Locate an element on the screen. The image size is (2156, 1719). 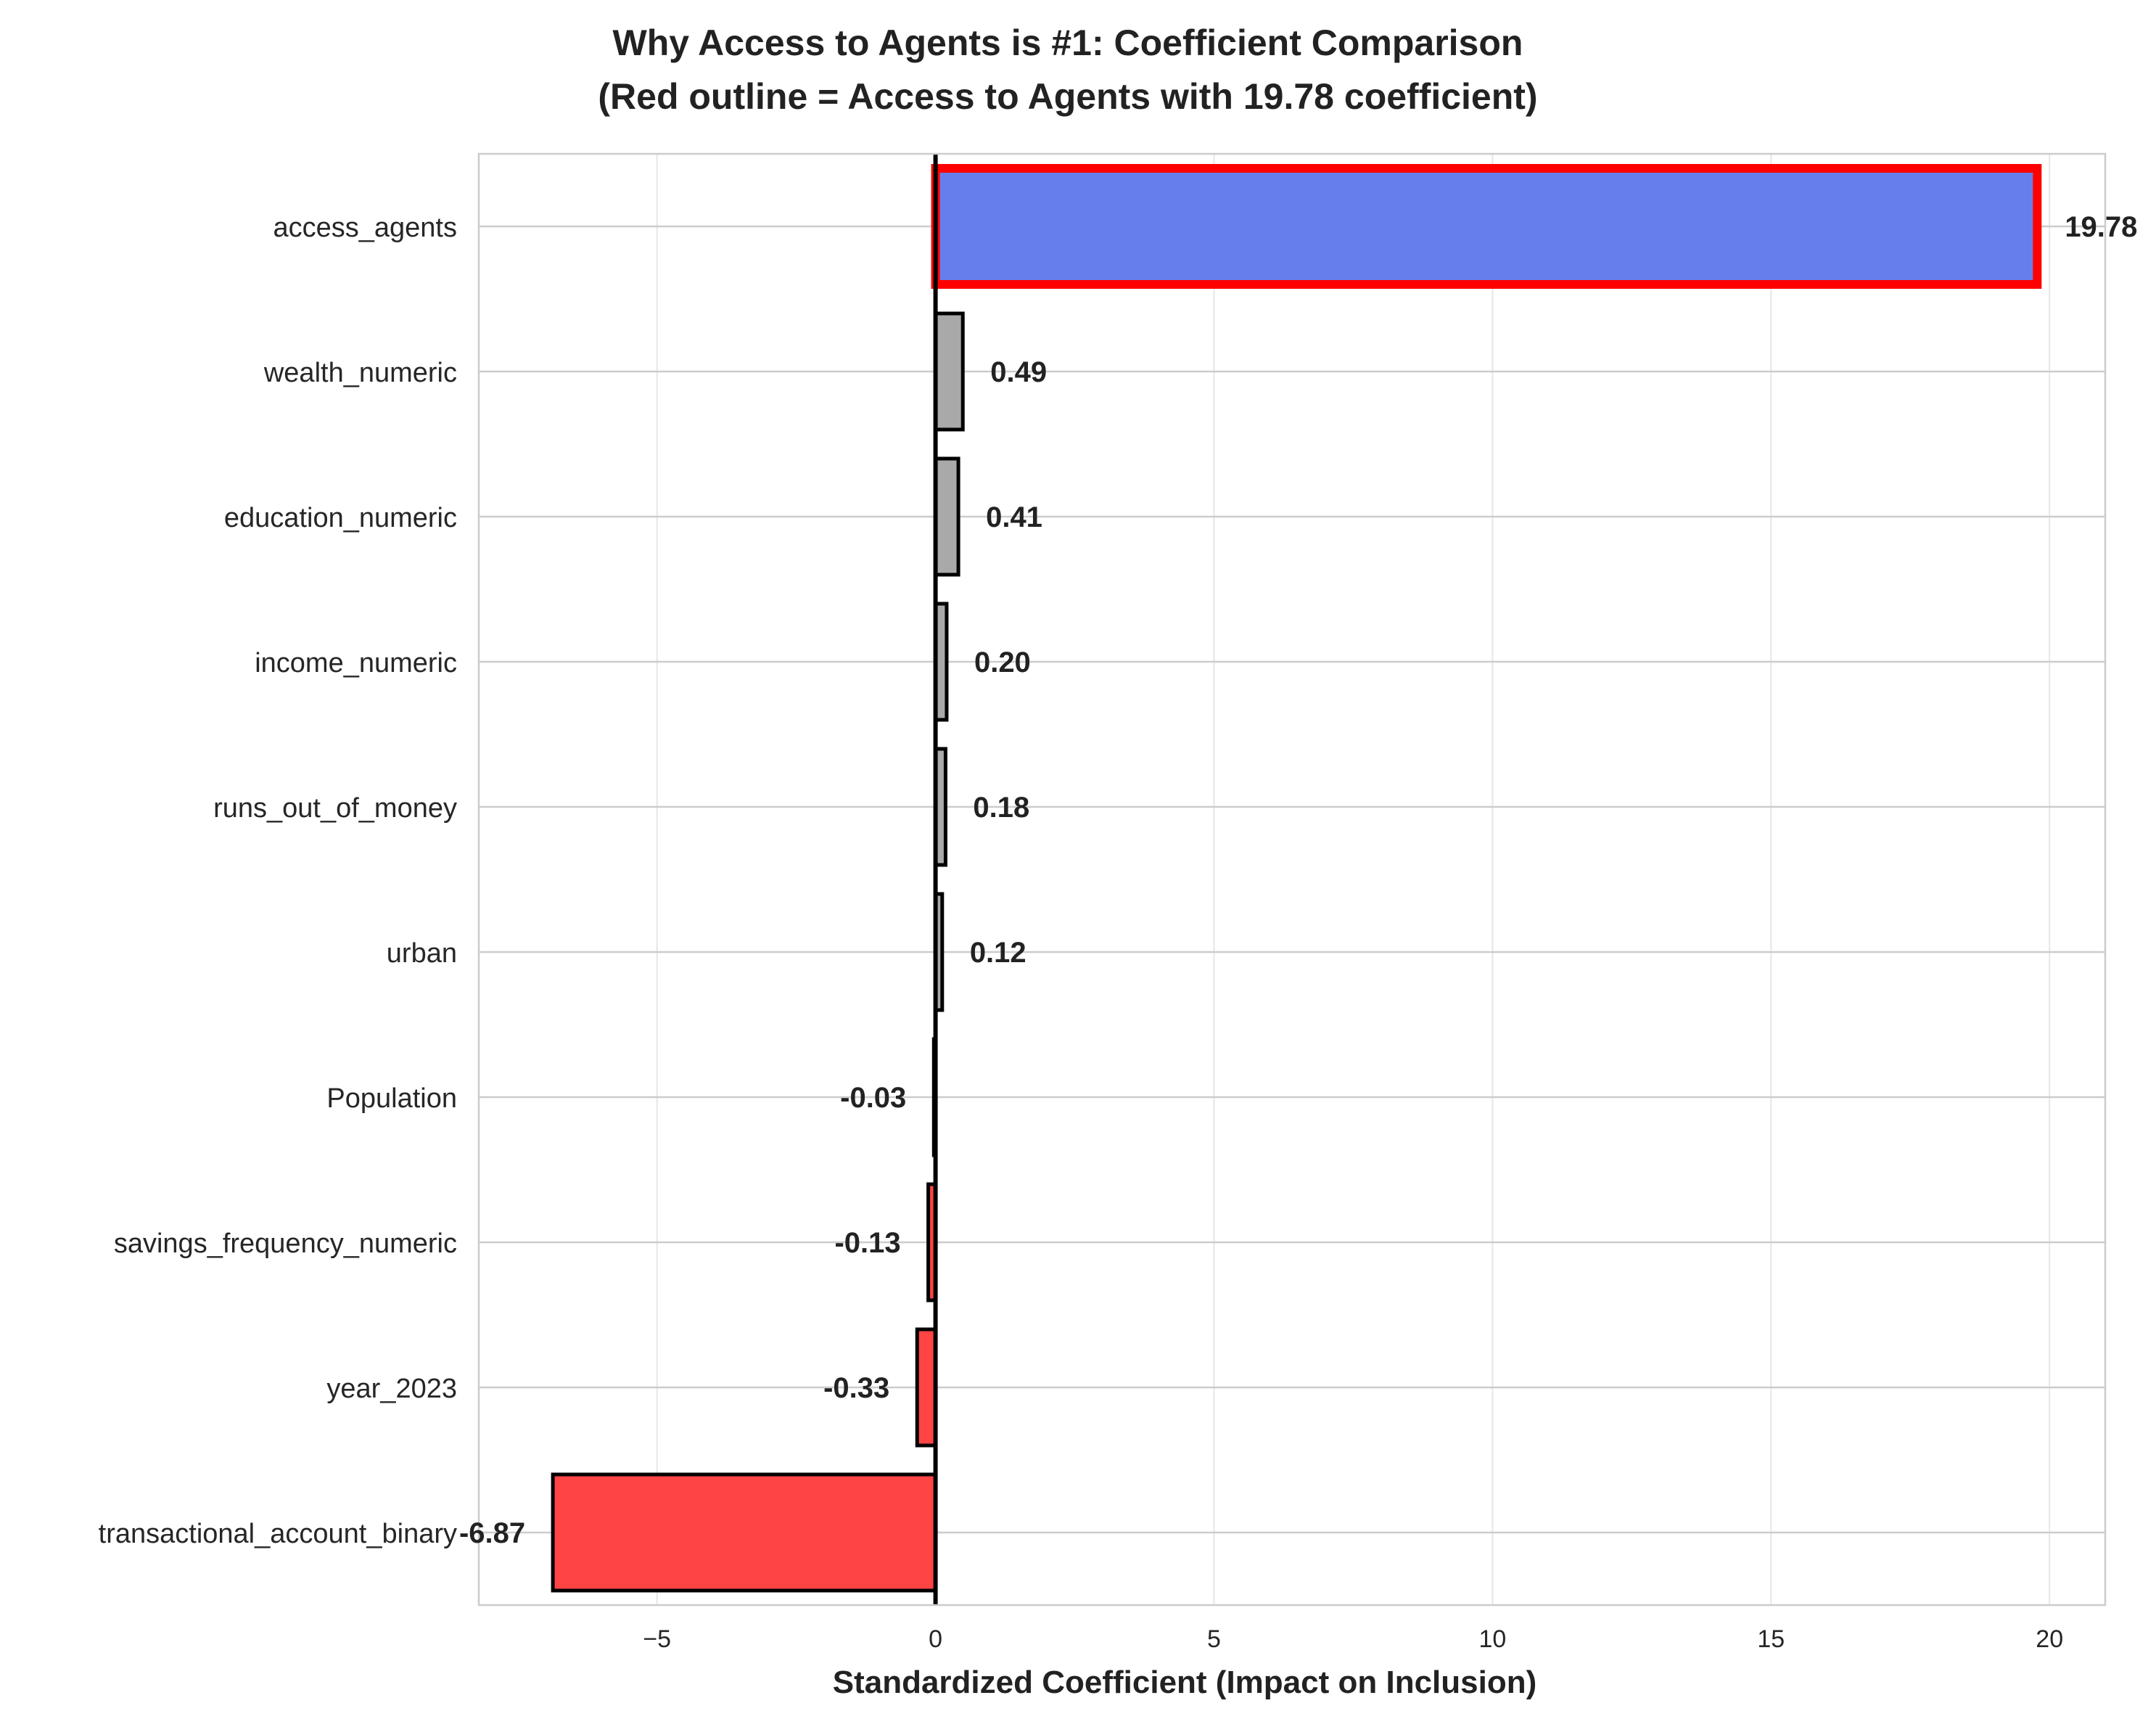
y-tick-label: Population is located at coordinates (391, 1098).